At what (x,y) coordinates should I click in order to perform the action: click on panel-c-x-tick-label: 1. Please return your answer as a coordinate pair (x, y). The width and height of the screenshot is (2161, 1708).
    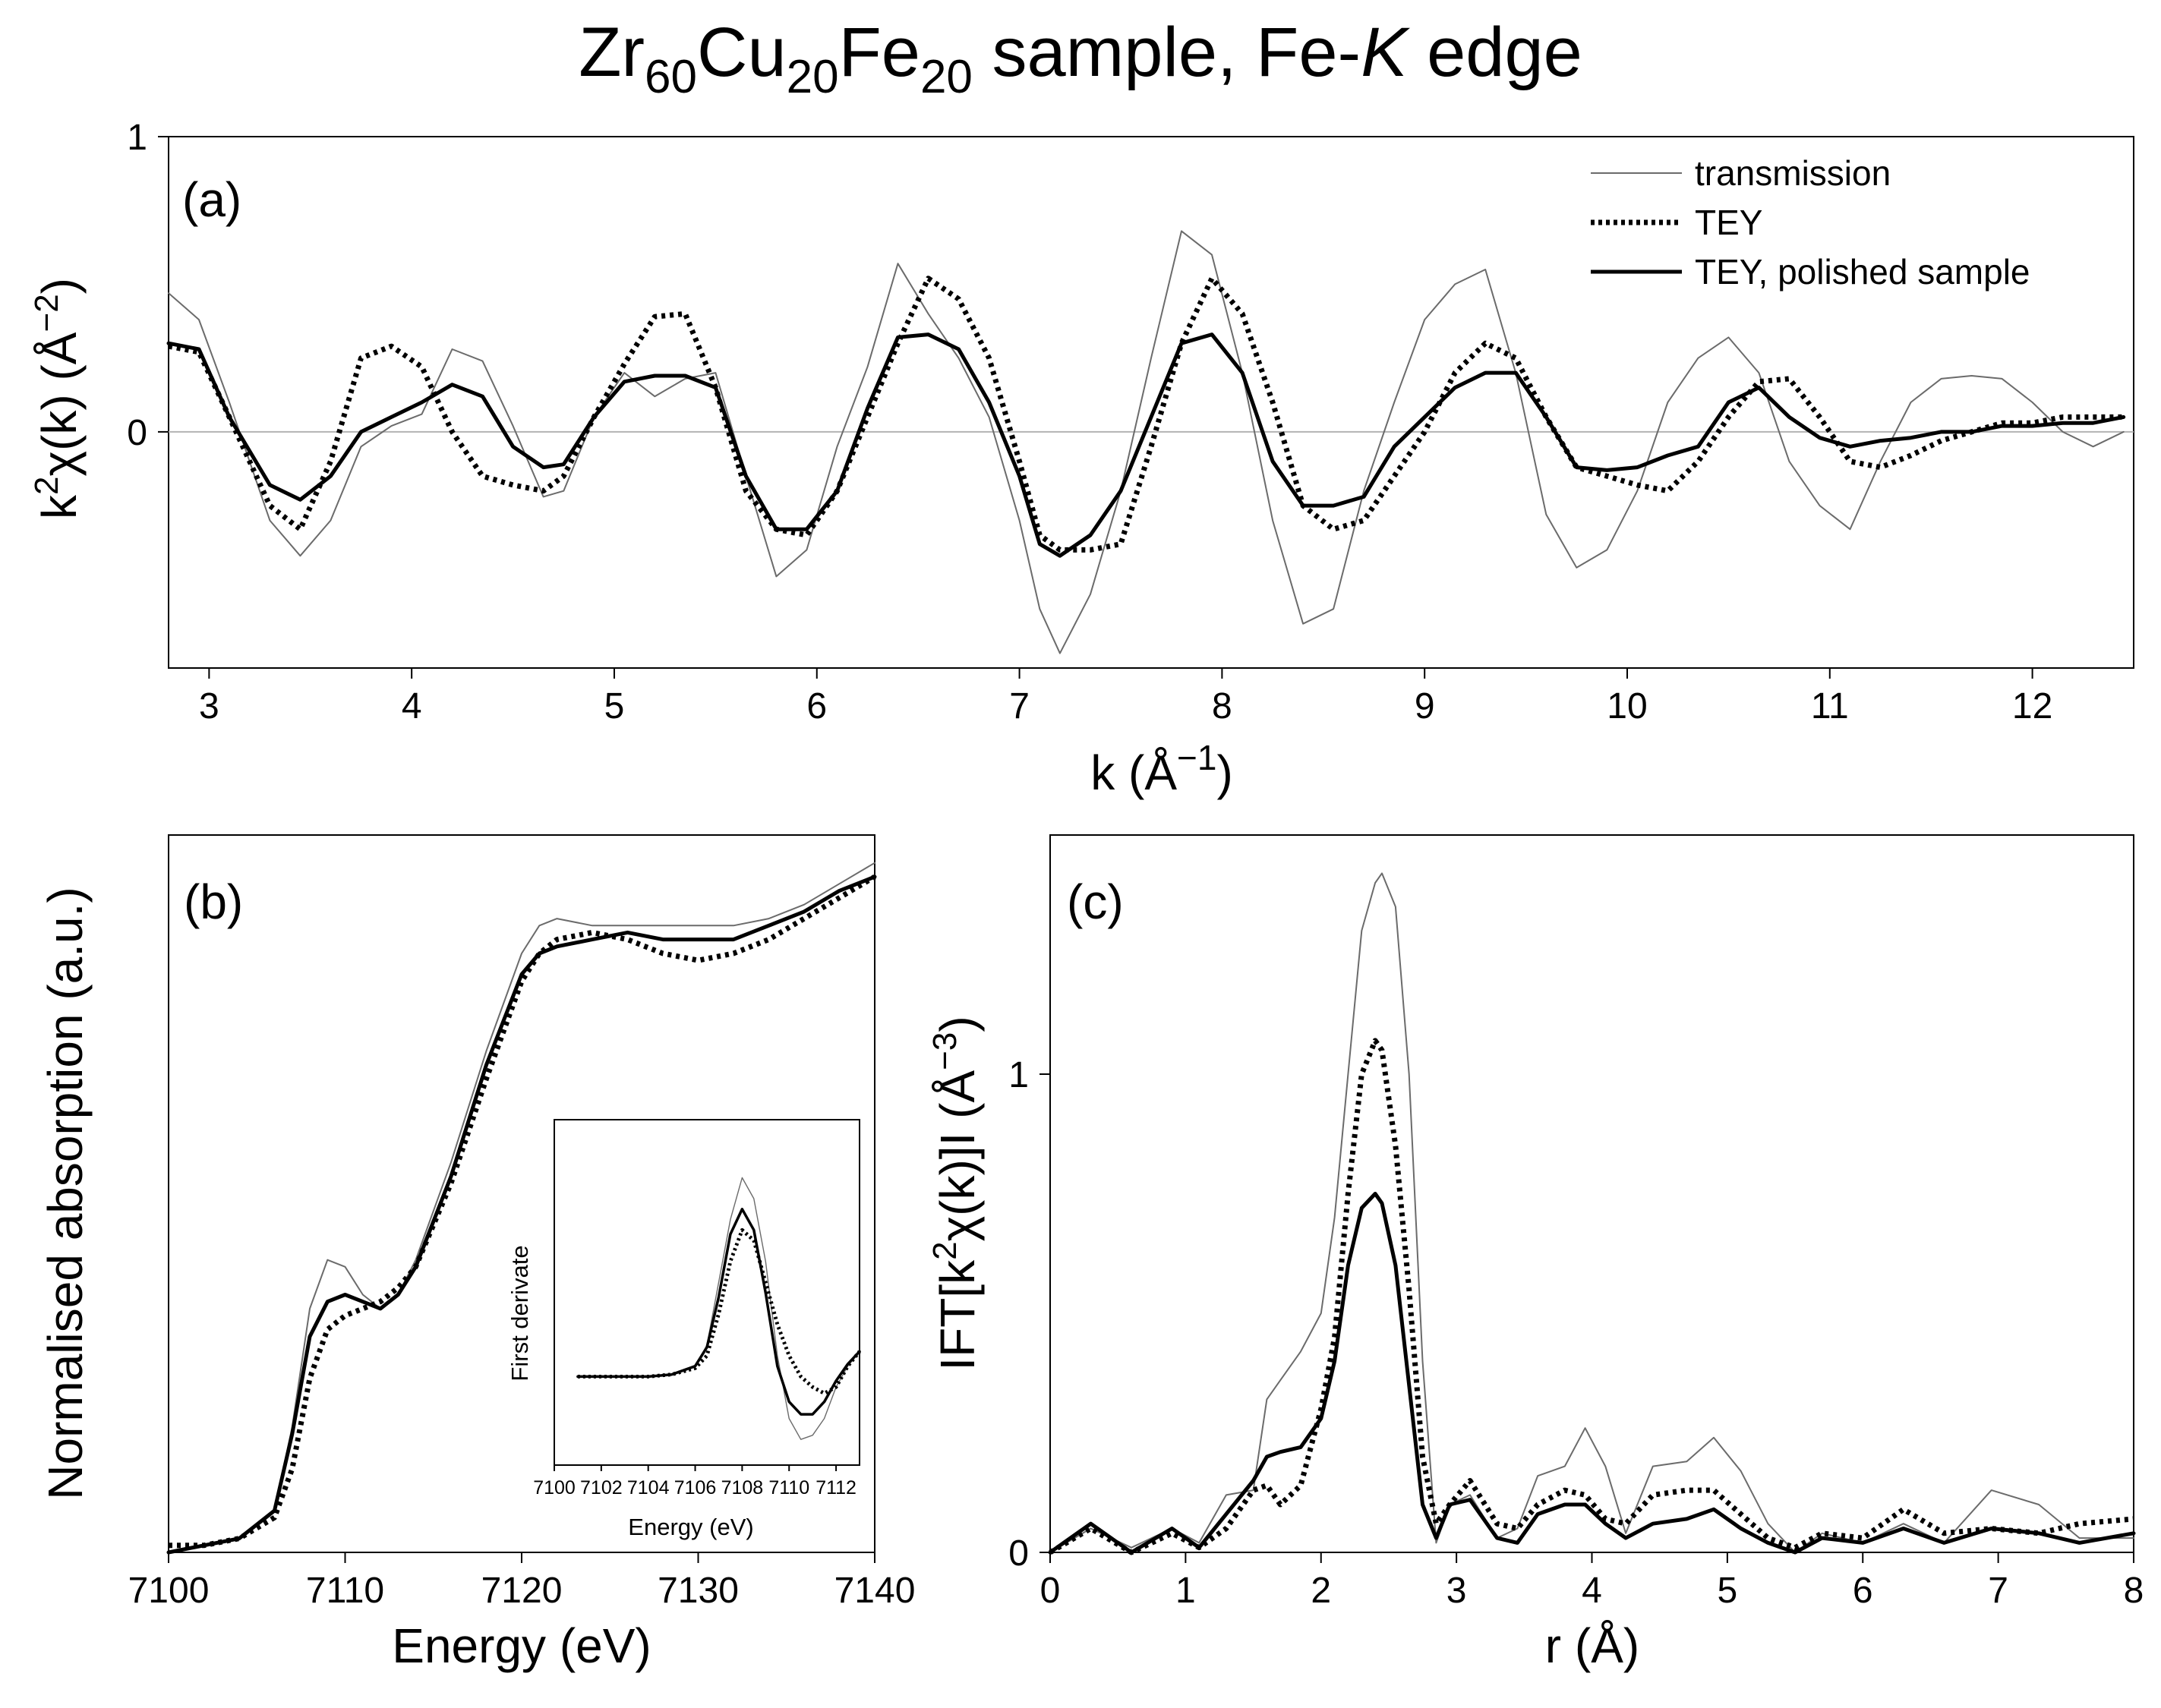
    Looking at the image, I should click on (1185, 1591).